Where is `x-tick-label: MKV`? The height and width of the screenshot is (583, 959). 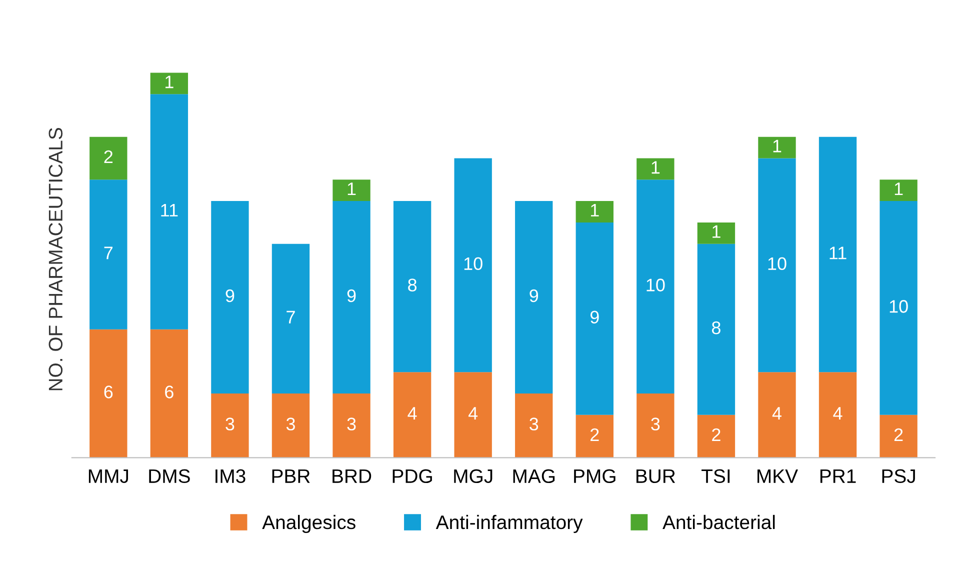
x-tick-label: MKV is located at coordinates (778, 476).